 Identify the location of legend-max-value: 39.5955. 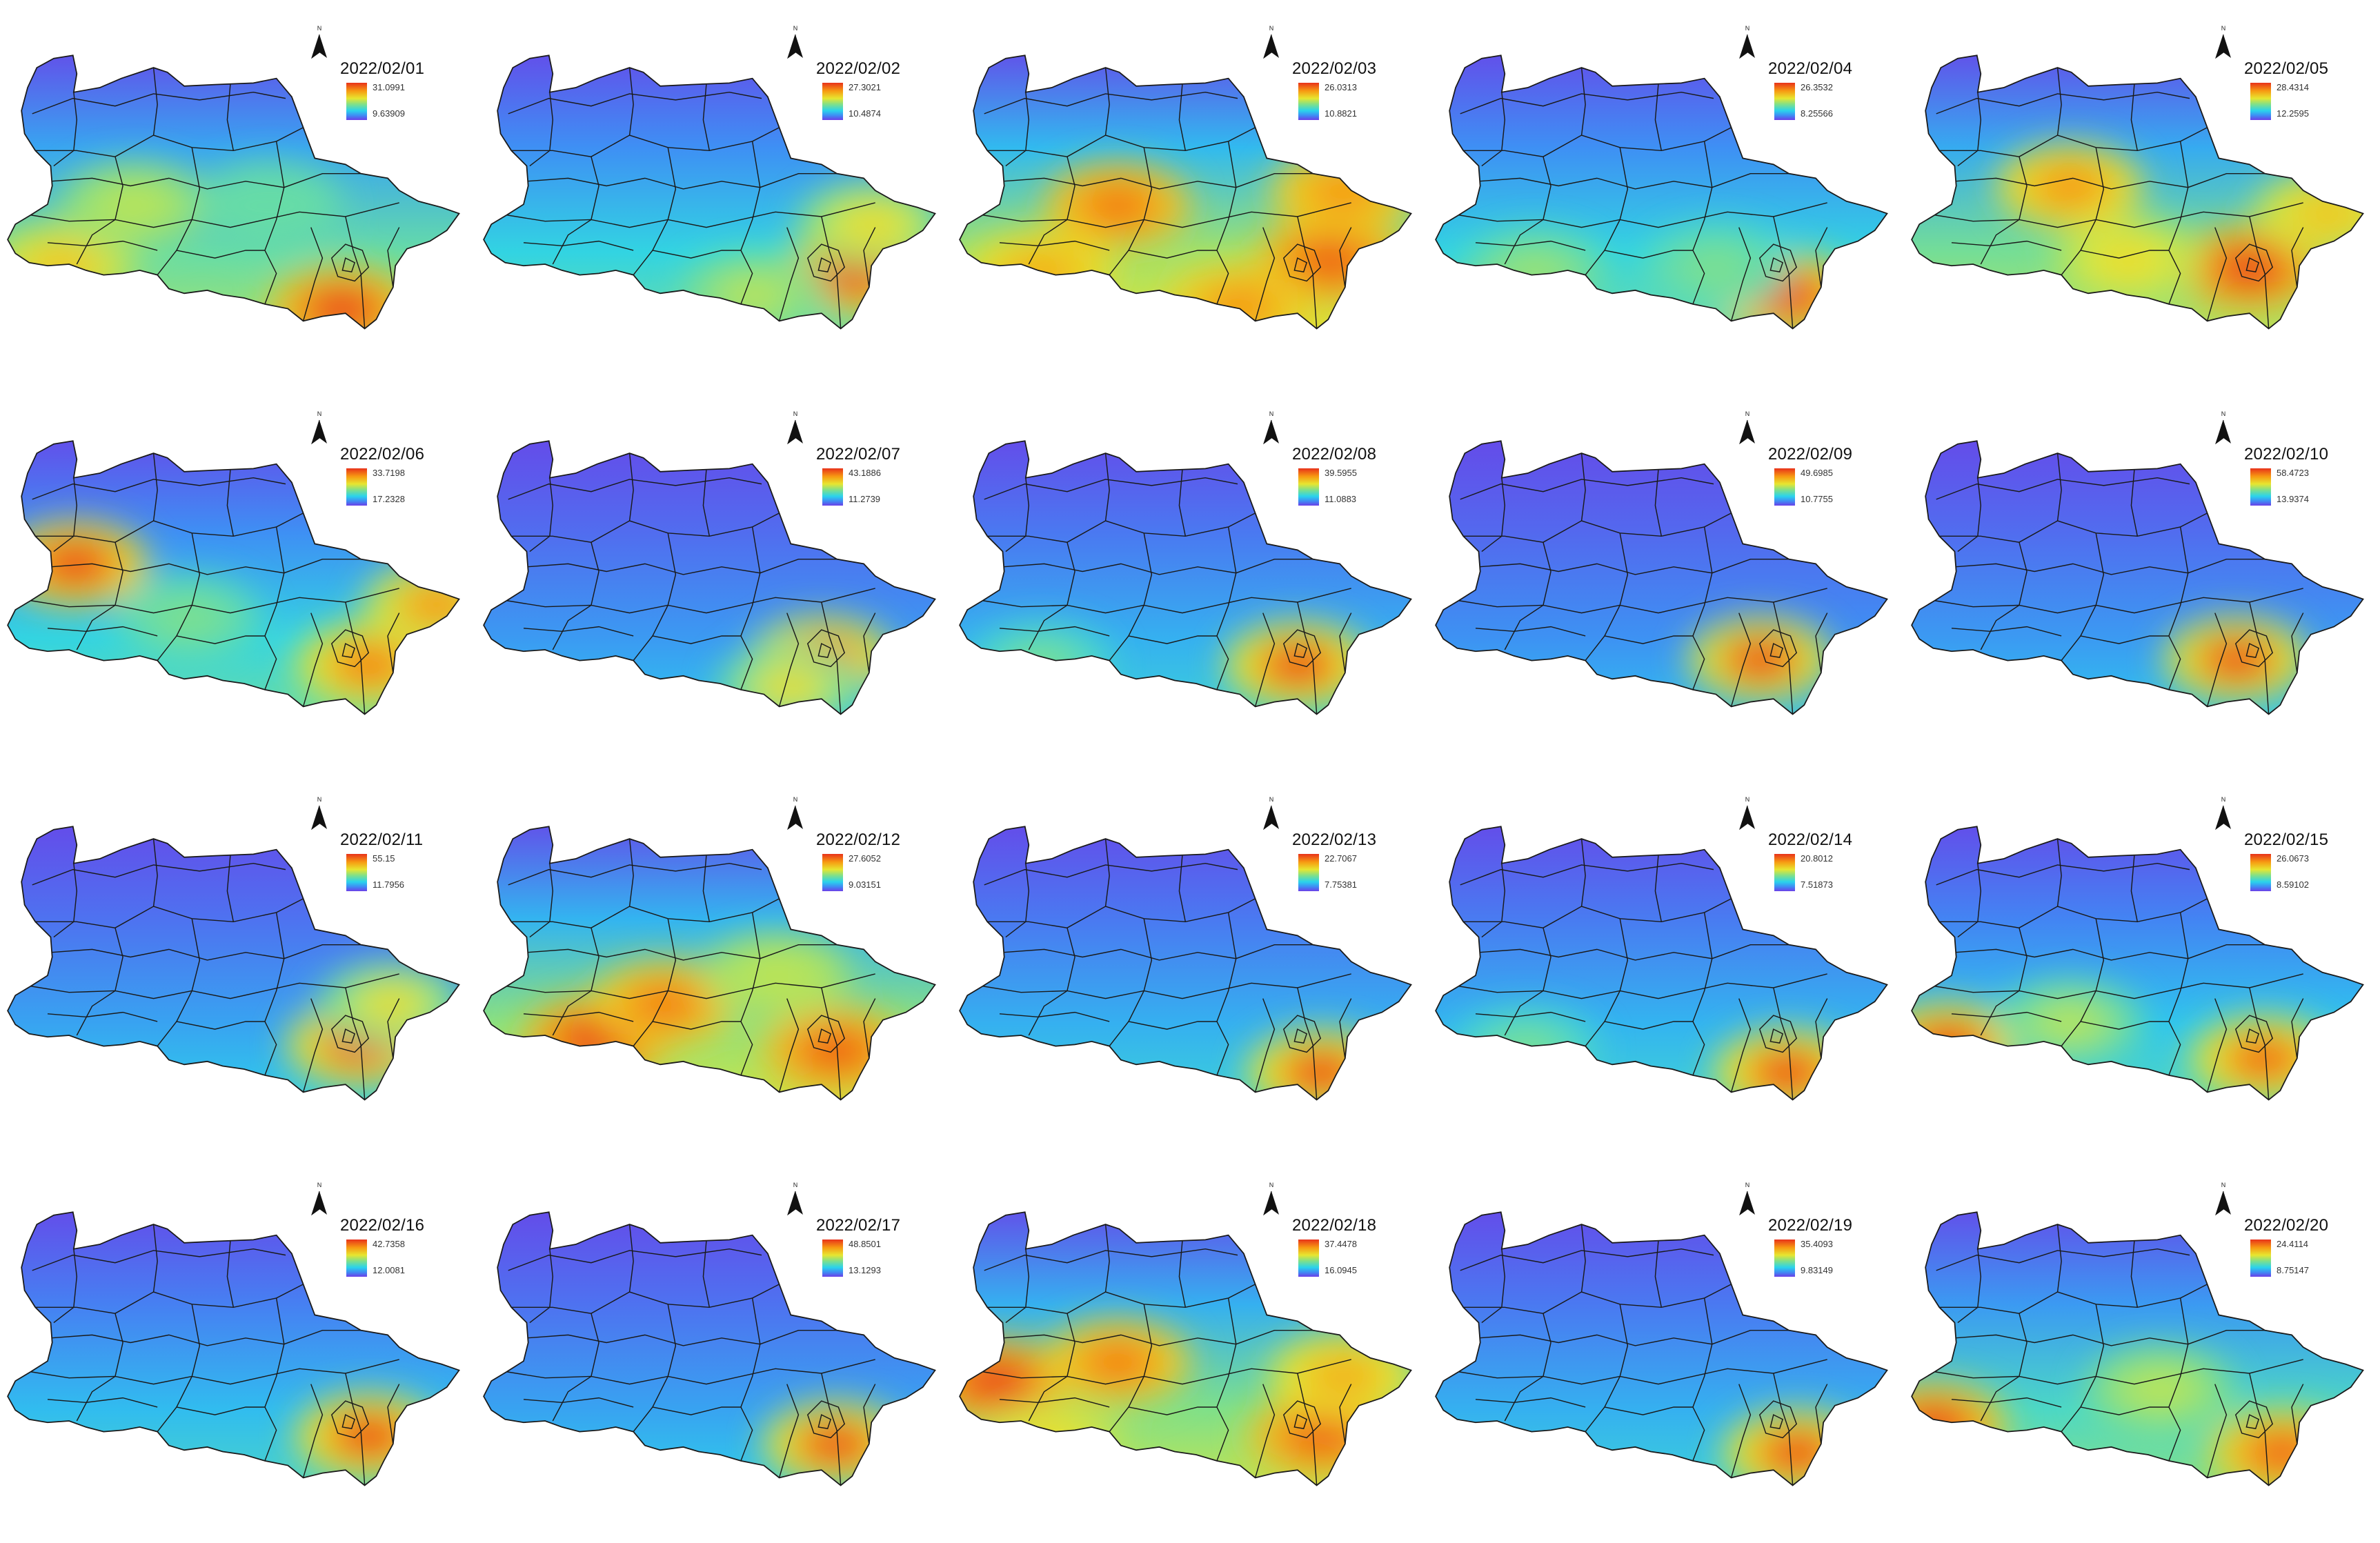
(1341, 473).